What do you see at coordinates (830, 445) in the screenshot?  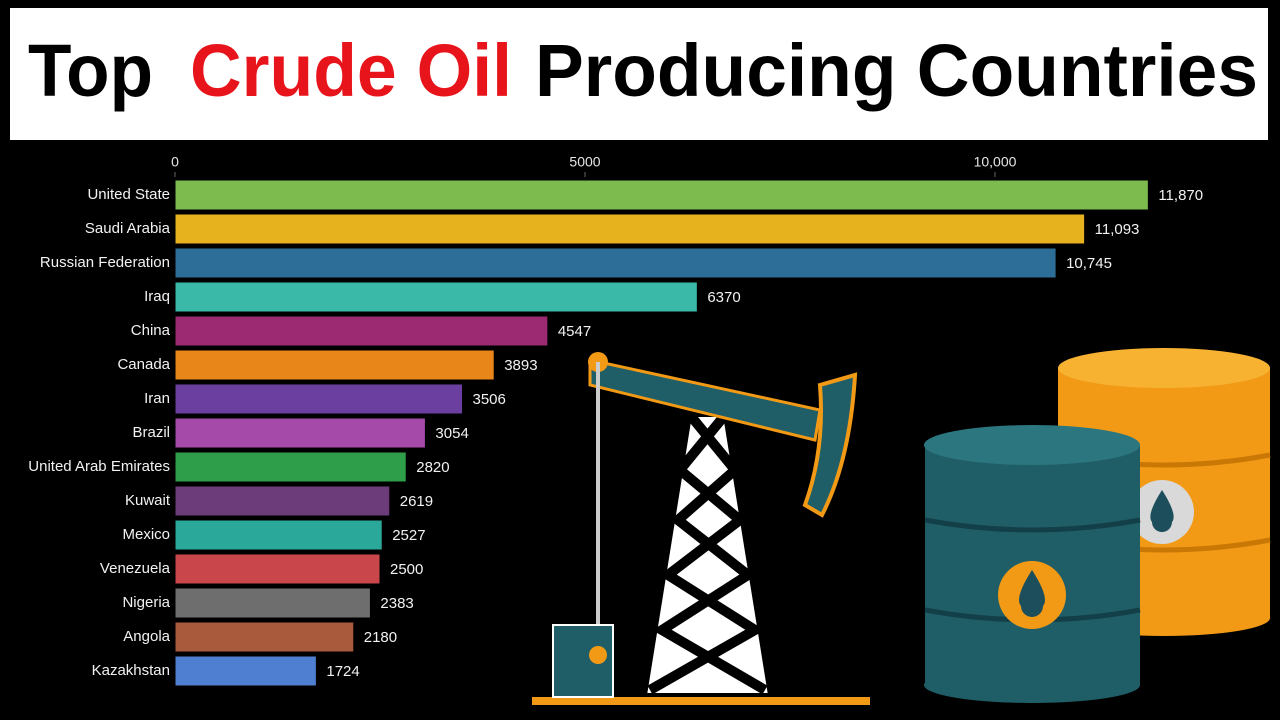 I see `horse-head` at bounding box center [830, 445].